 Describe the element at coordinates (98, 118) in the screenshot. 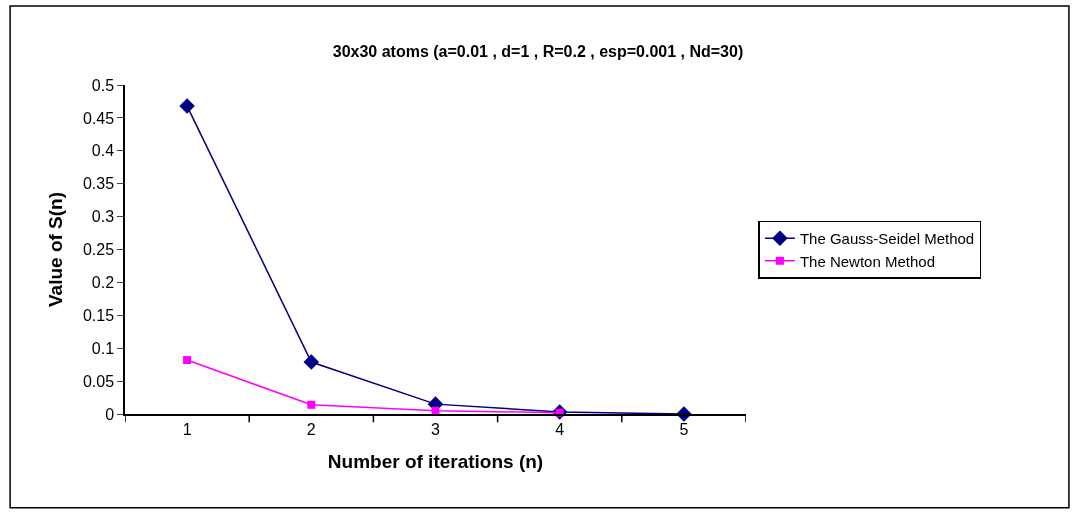

I see `y-tick-label: 0.45` at that location.